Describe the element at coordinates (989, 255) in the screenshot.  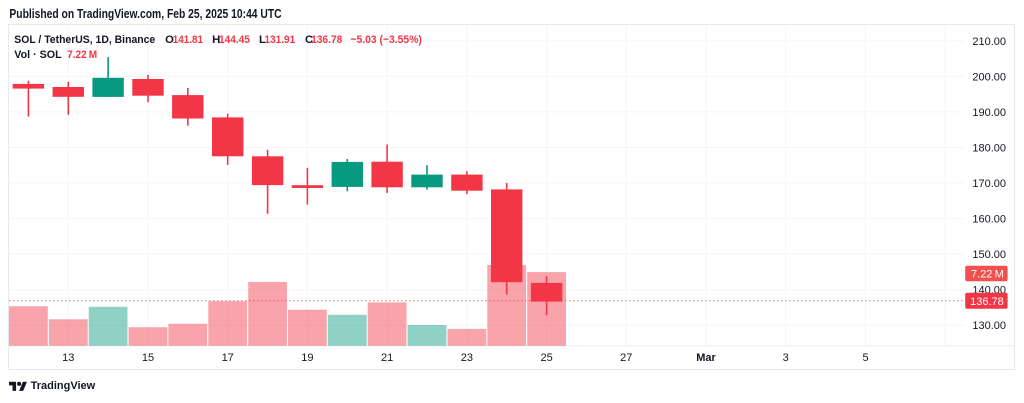
I see `svg-text: 150.00` at that location.